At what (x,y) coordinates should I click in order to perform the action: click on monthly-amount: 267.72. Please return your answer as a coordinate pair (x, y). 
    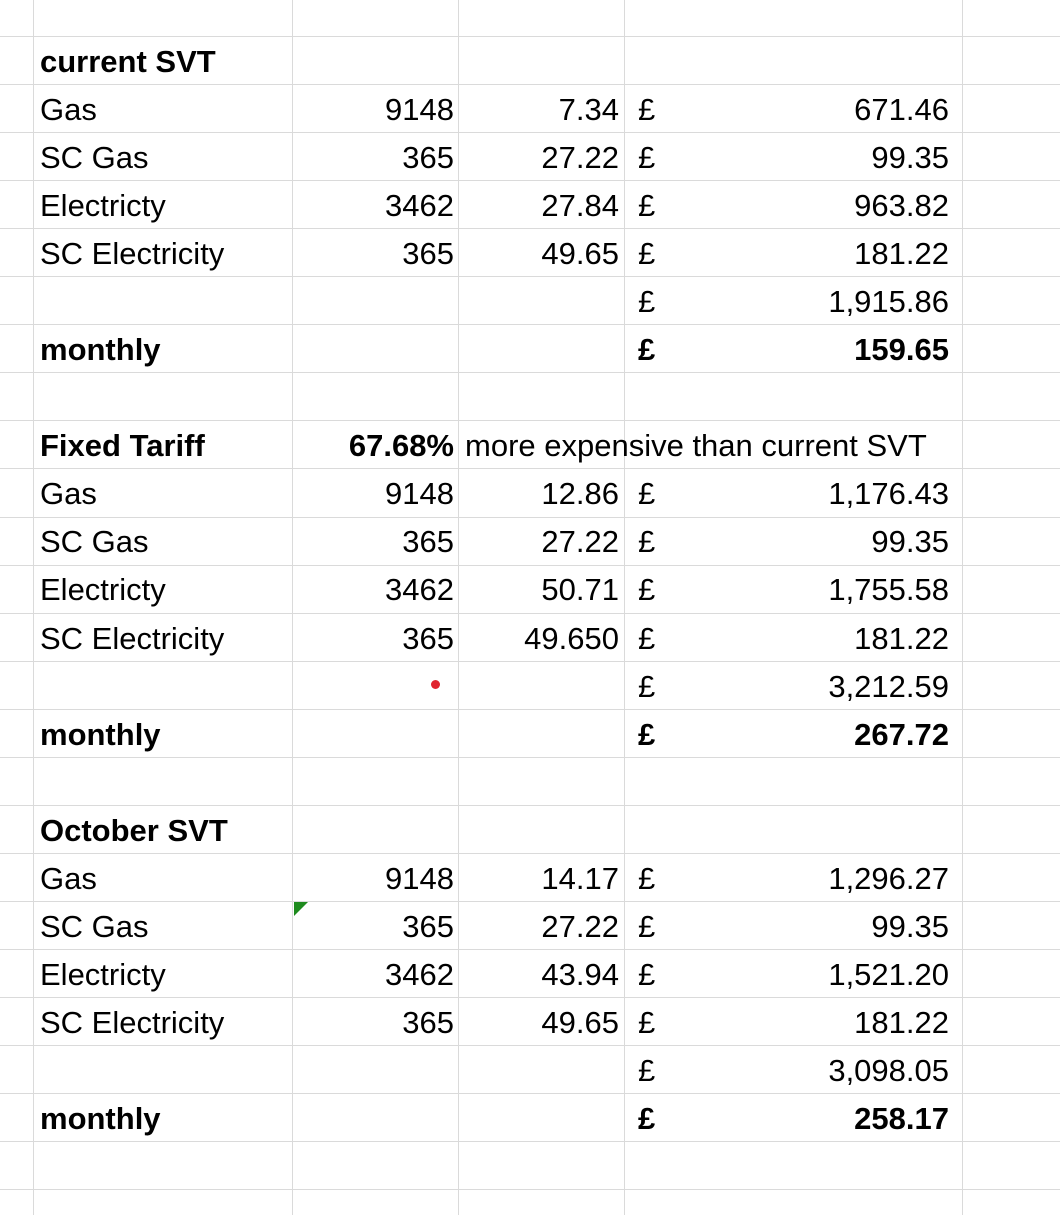
    Looking at the image, I should click on (901, 734).